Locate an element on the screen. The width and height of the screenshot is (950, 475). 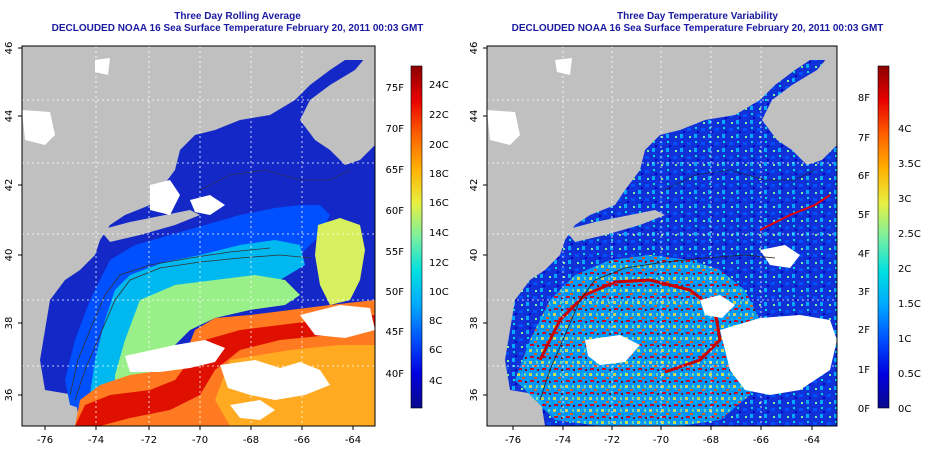
right-map-front-line is located at coordinates (795, 212).